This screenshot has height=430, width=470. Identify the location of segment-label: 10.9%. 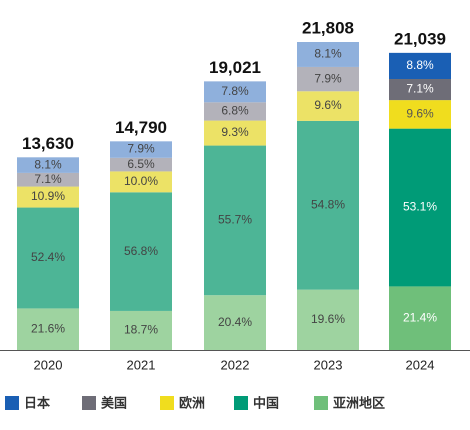
(48, 196).